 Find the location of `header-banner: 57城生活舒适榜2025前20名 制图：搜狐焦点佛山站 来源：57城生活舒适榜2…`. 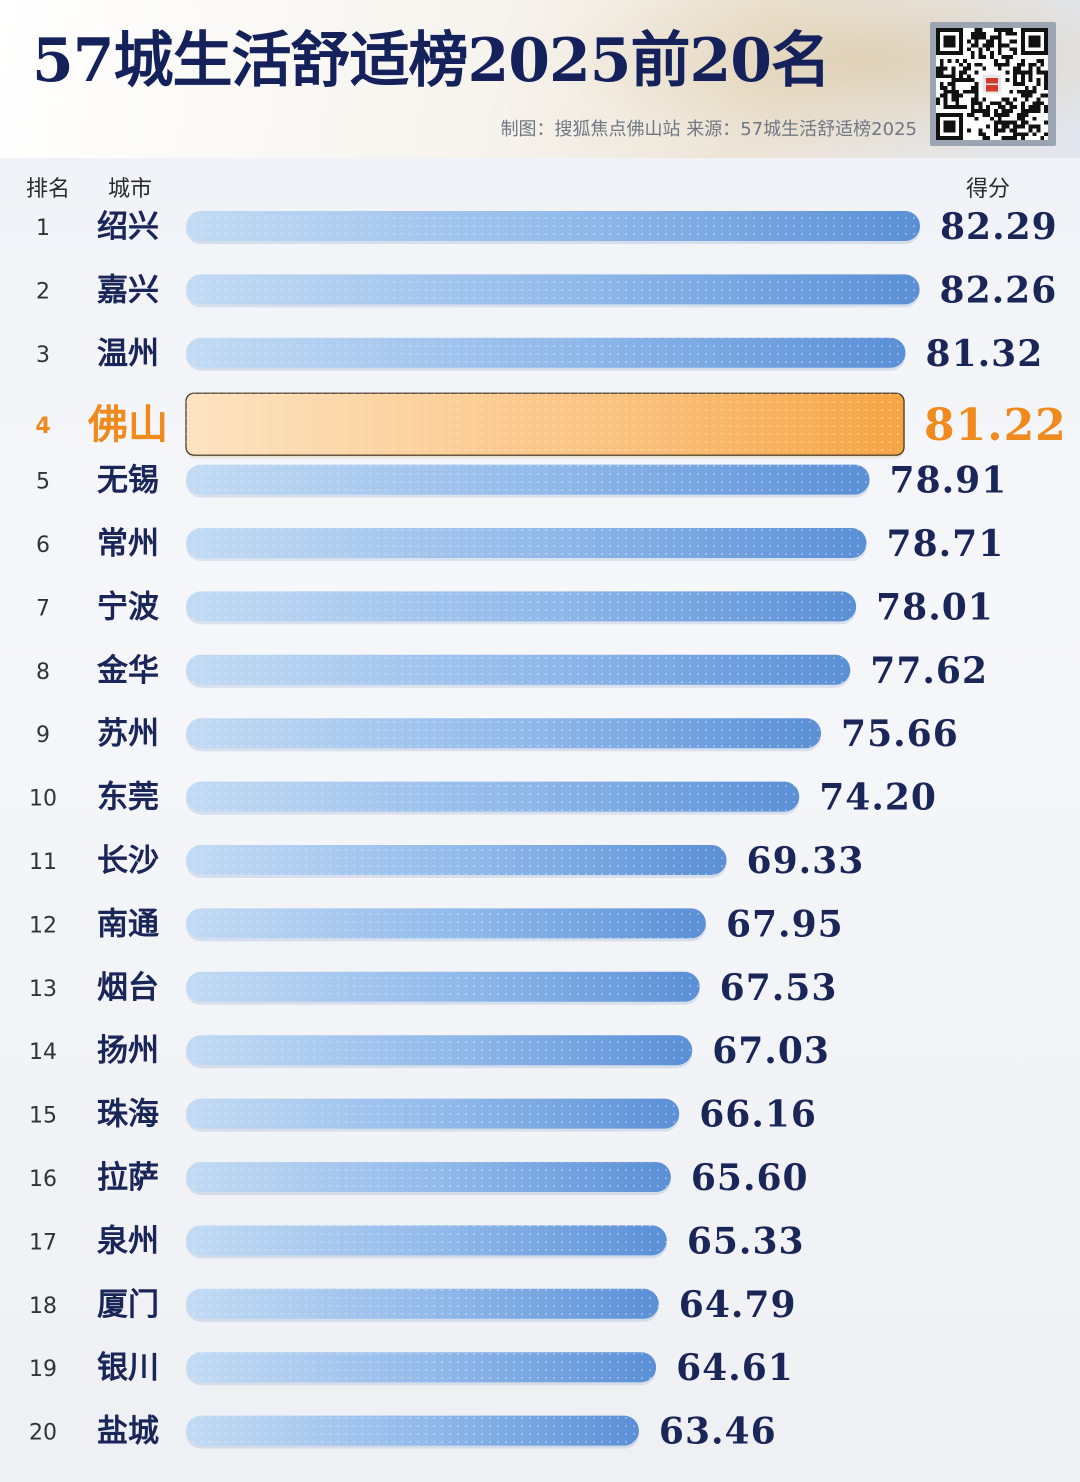

header-banner: 57城生活舒适榜2025前20名 制图：搜狐焦点佛山站 来源：57城生活舒适榜2… is located at coordinates (540, 79).